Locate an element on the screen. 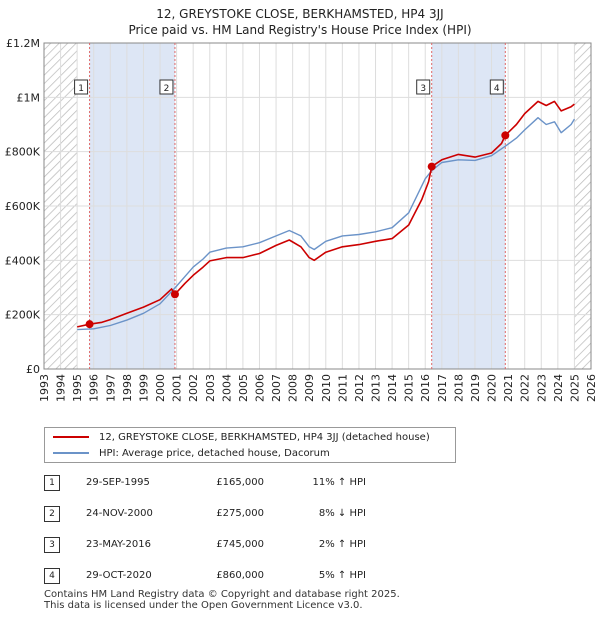 The width and height of the screenshot is (600, 620). x-tick-label: 2009 is located at coordinates (309, 388).